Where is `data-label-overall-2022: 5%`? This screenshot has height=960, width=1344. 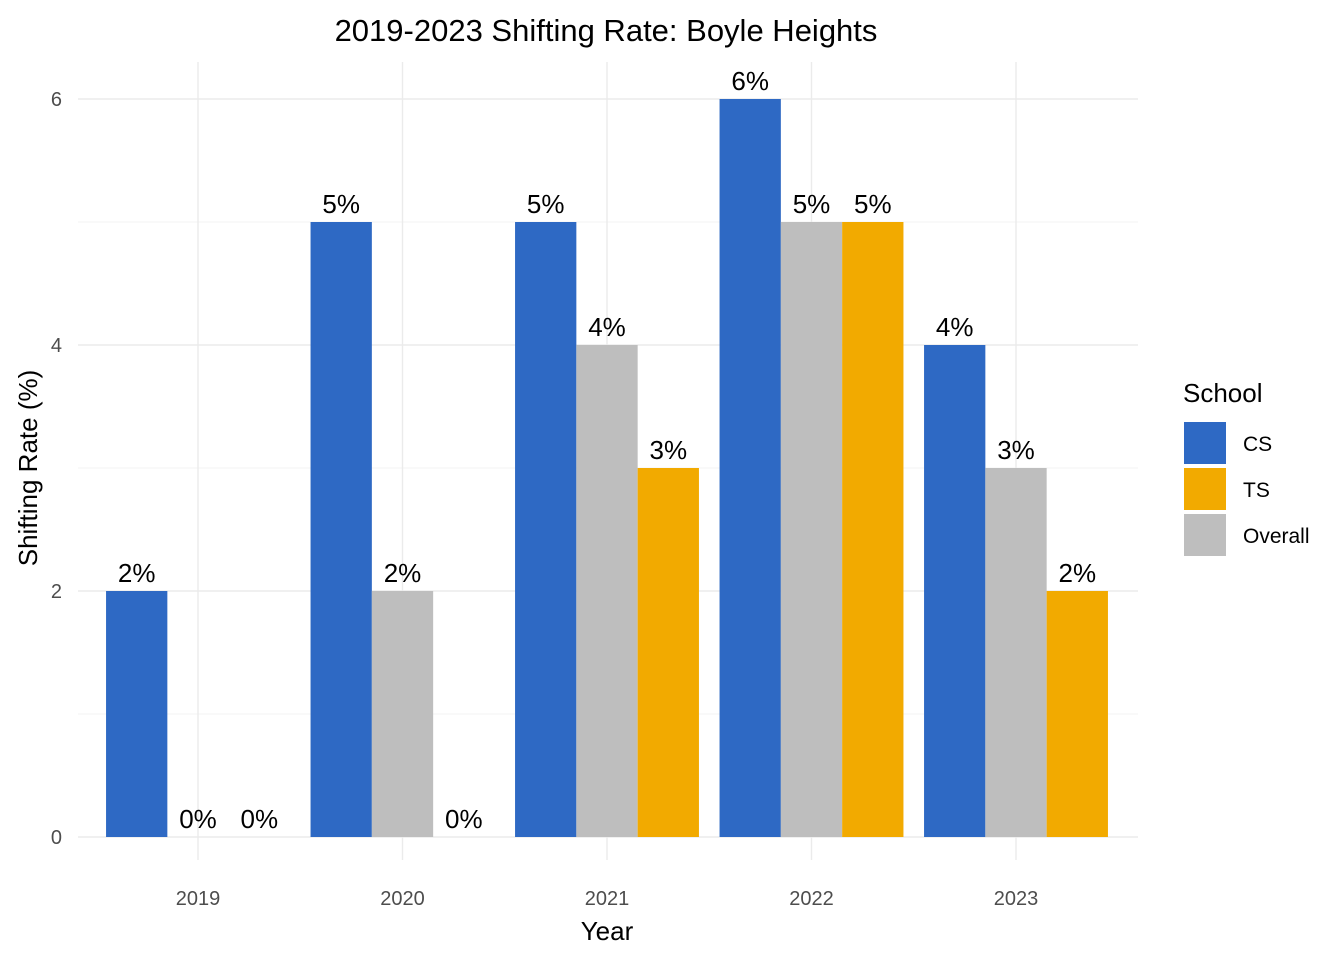 data-label-overall-2022: 5% is located at coordinates (812, 204).